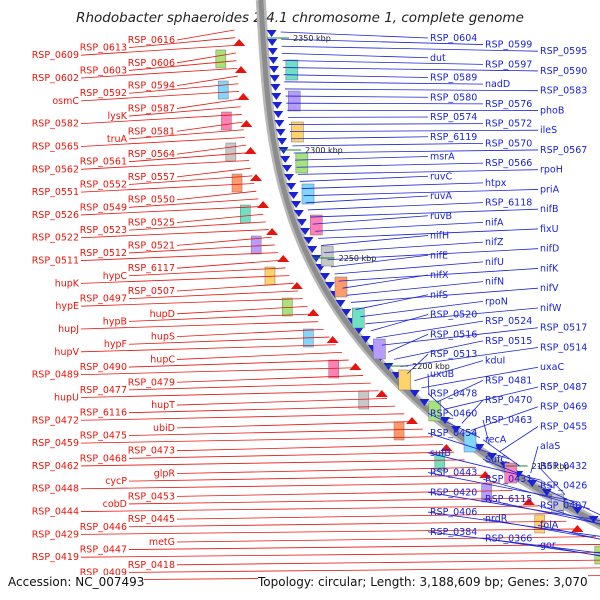 Image resolution: width=600 pixels, height=600 pixels. Describe the element at coordinates (563, 150) in the screenshot. I see `gene-label: RSP_0567` at that location.